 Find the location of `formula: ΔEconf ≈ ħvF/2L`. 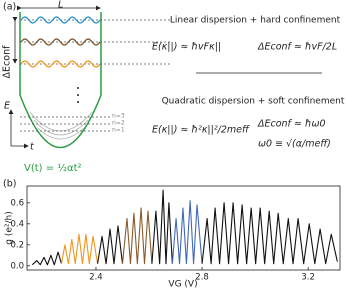

formula: ΔEconf ≈ ħvF/2L is located at coordinates (297, 47).